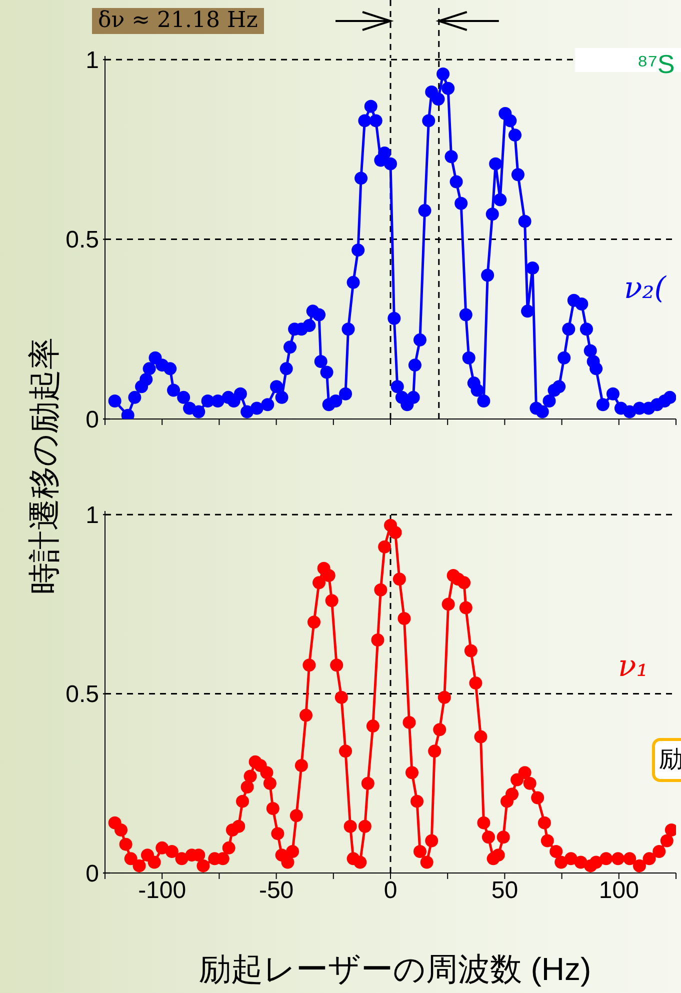  What do you see at coordinates (44, 466) in the screenshot?
I see `y-axis-title: 時計遷移の励起率` at bounding box center [44, 466].